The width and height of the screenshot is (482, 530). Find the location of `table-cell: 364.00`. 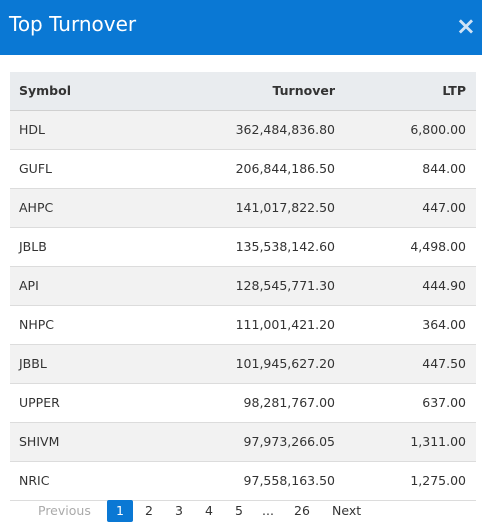

table-cell: 364.00 is located at coordinates (444, 324).